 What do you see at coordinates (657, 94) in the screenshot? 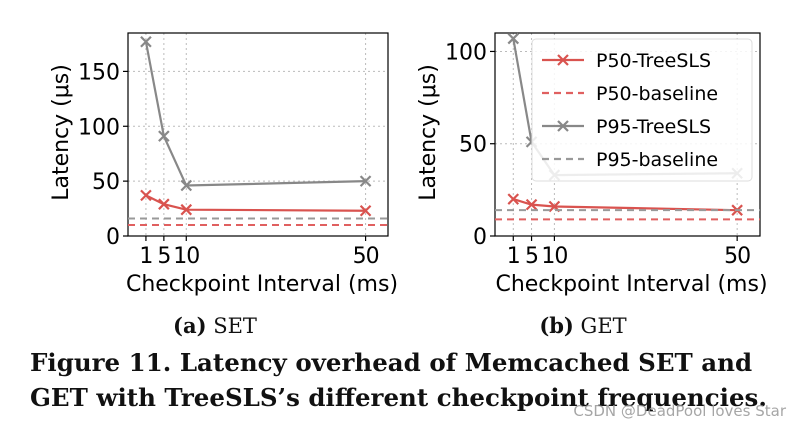
I see `legend-label: P50-baseline` at bounding box center [657, 94].